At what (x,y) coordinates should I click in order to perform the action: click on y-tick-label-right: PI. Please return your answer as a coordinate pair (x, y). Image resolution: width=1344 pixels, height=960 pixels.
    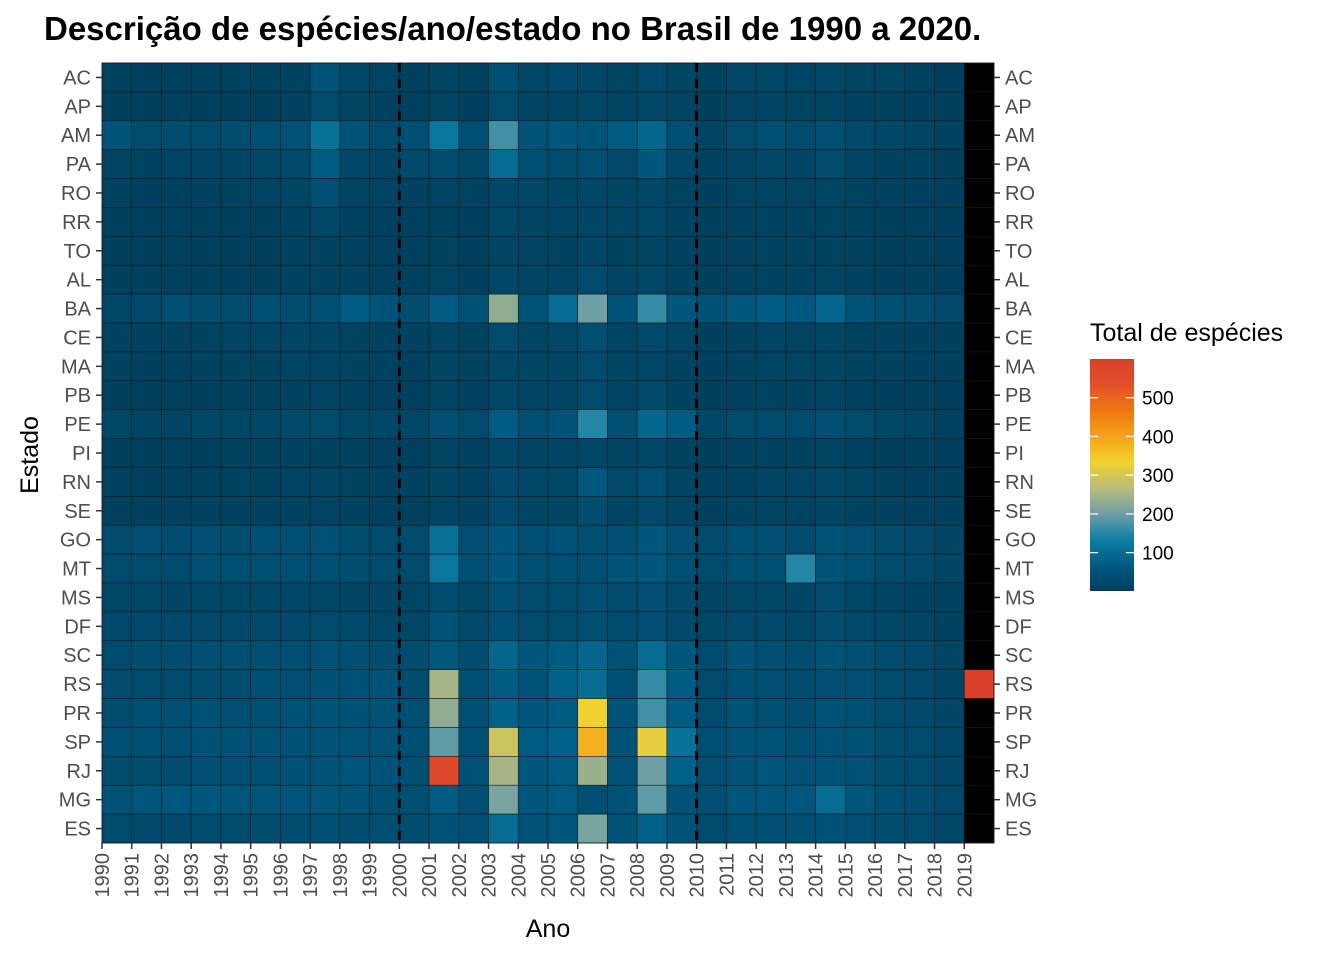
    Looking at the image, I should click on (1014, 454).